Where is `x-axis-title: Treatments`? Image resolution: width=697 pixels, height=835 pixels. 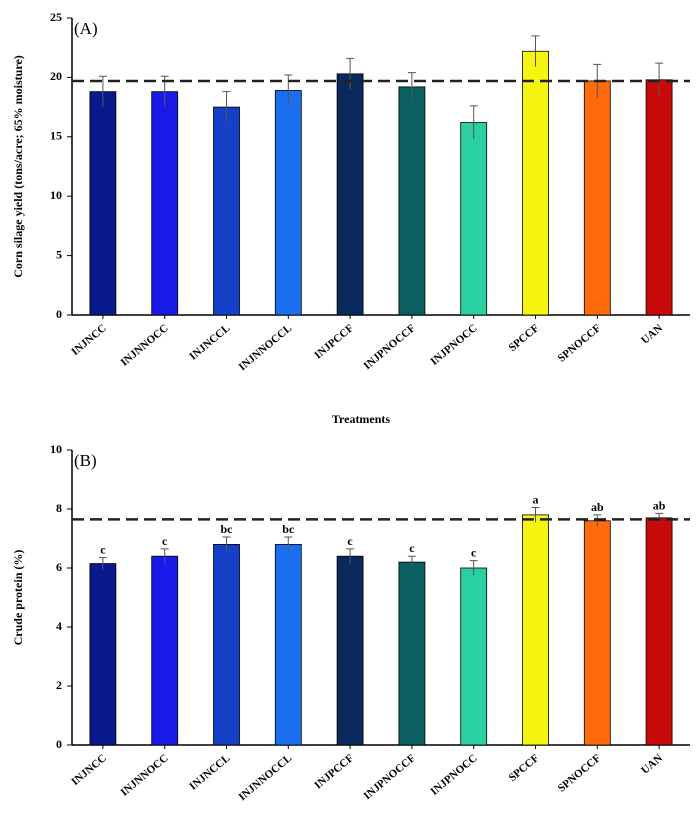 x-axis-title: Treatments is located at coordinates (361, 419).